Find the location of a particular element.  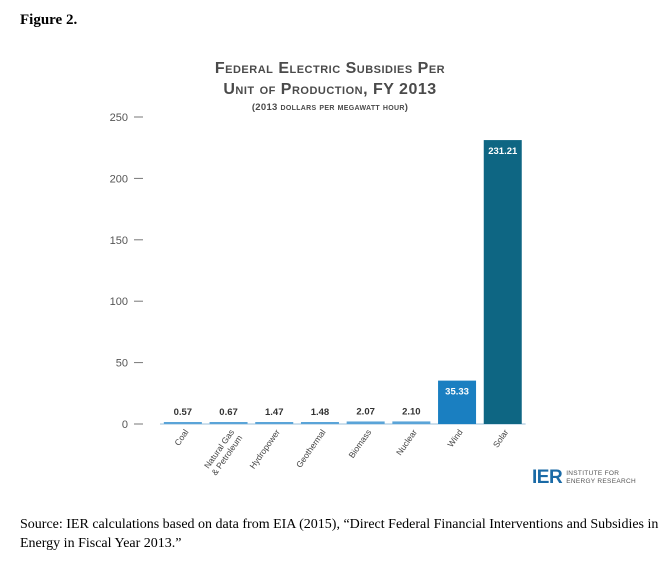

bar-value-label: 2.07 is located at coordinates (365, 411).